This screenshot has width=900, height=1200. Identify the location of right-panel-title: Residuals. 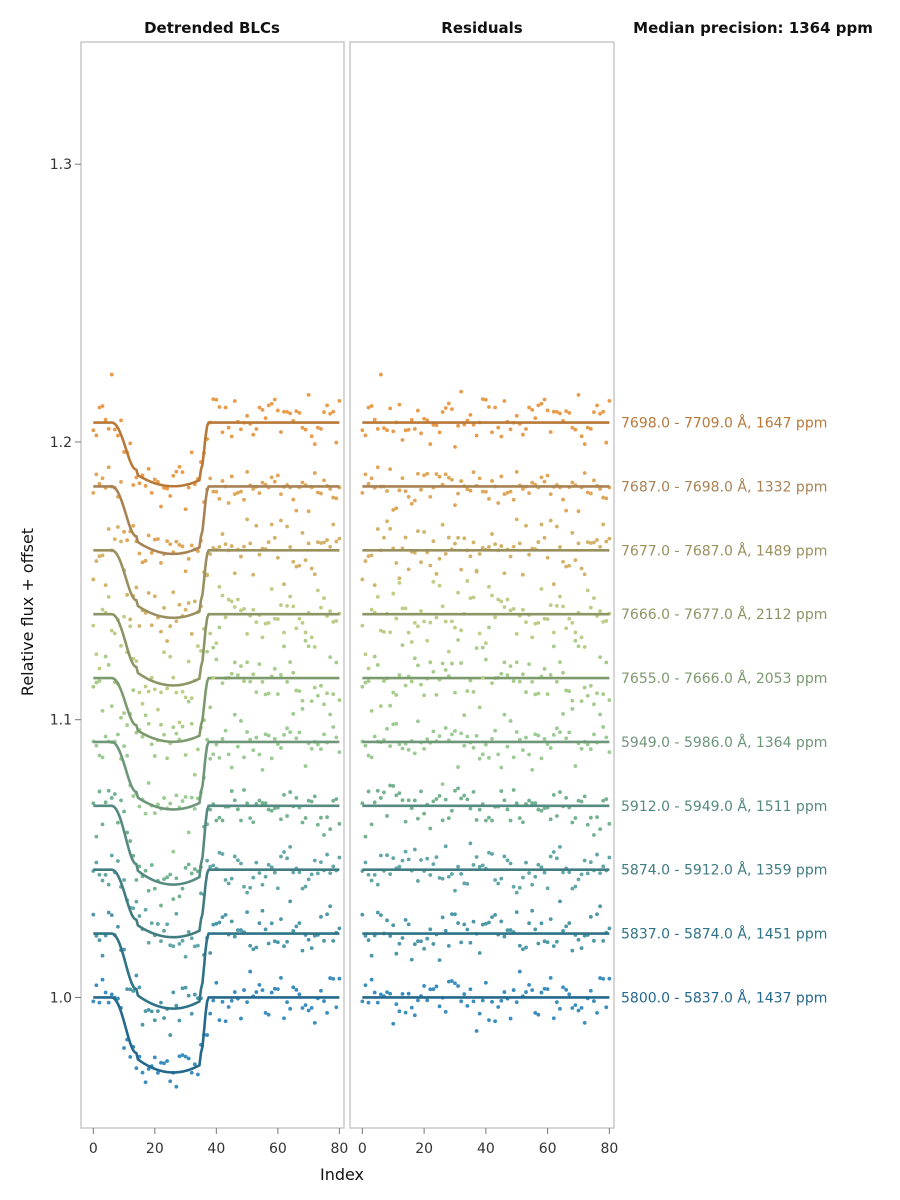
(481, 28).